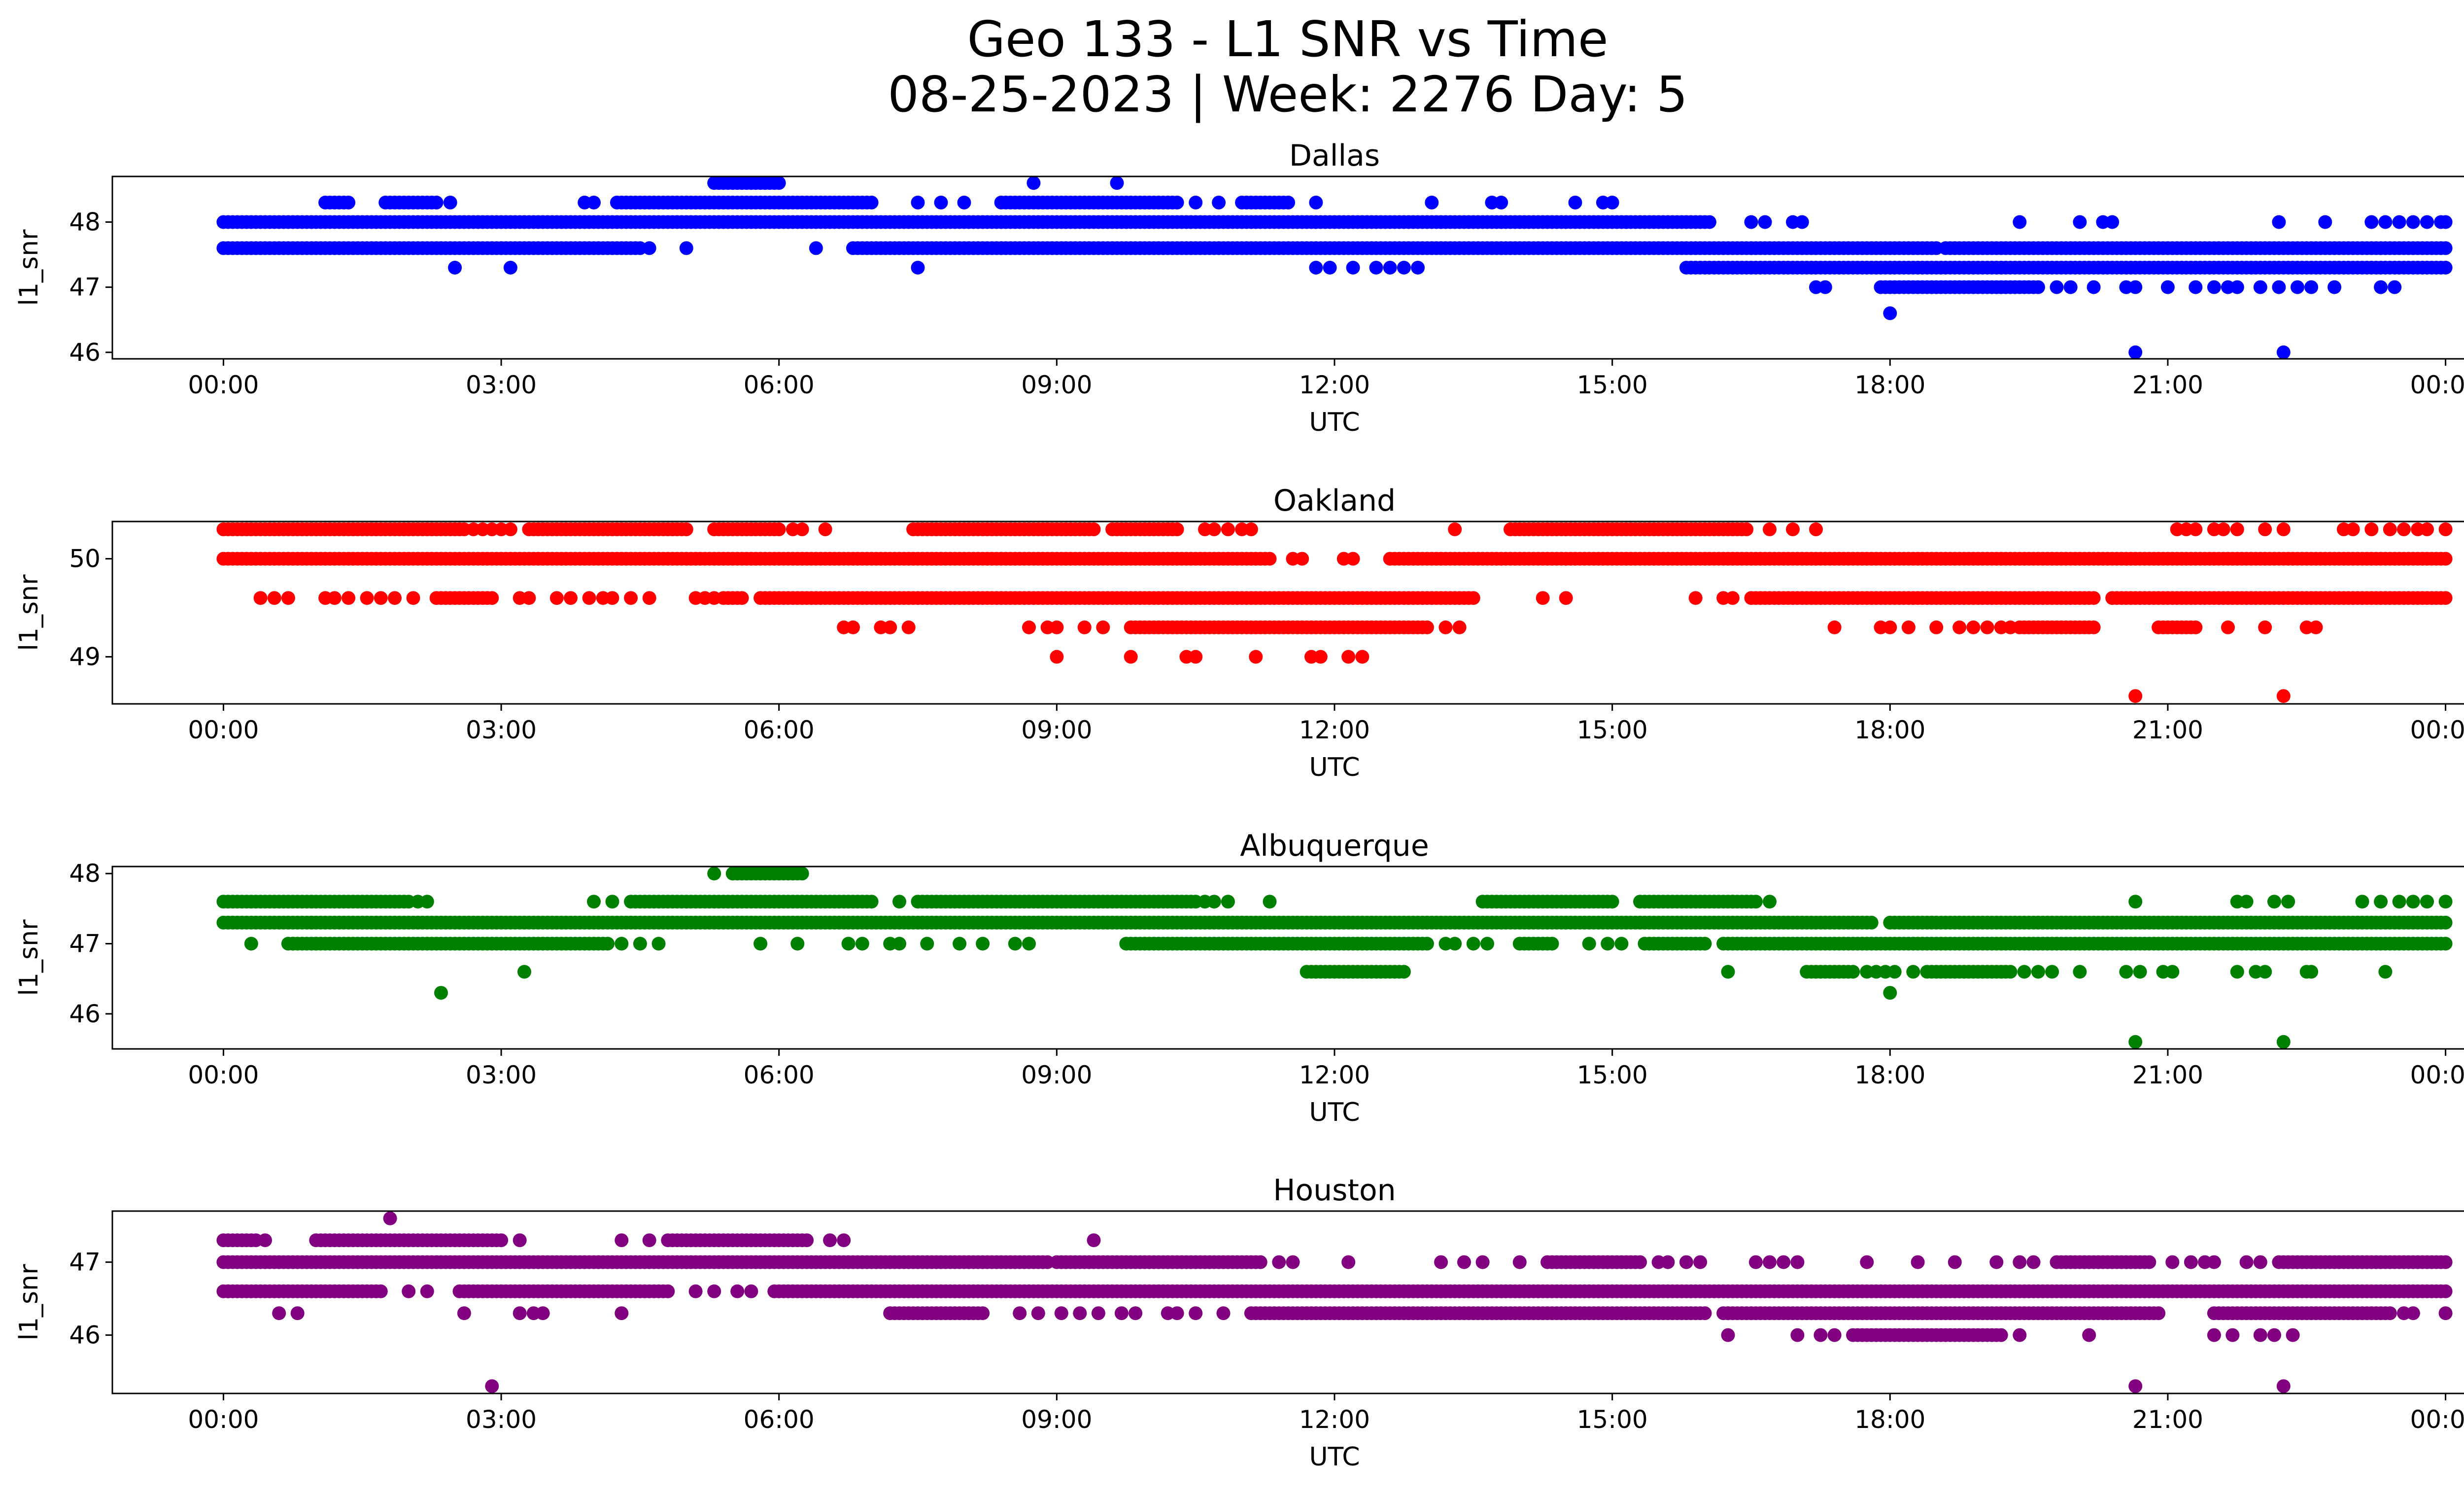 This screenshot has height=1495, width=2464. Describe the element at coordinates (1334, 1419) in the screenshot. I see `x-tick-label: 12:00` at that location.